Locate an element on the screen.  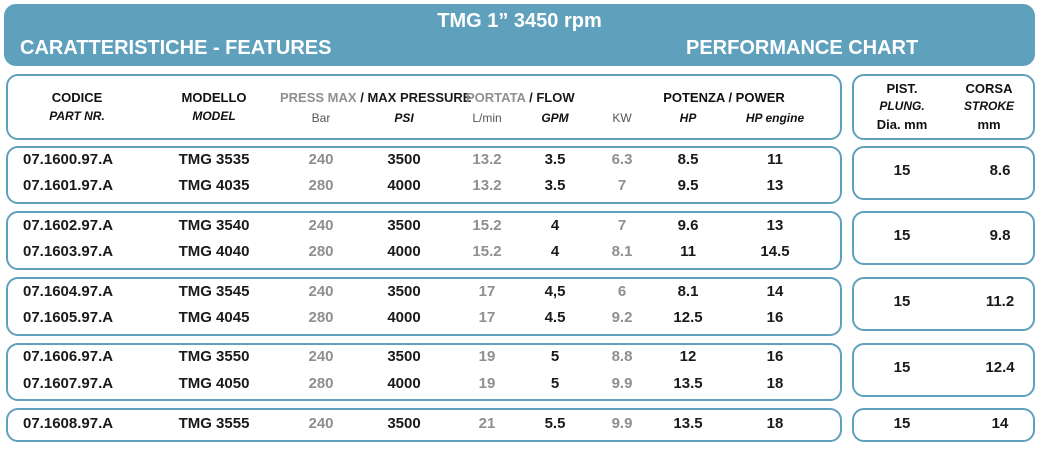
header-plunger-unit: Dia. mm is located at coordinates (902, 124).